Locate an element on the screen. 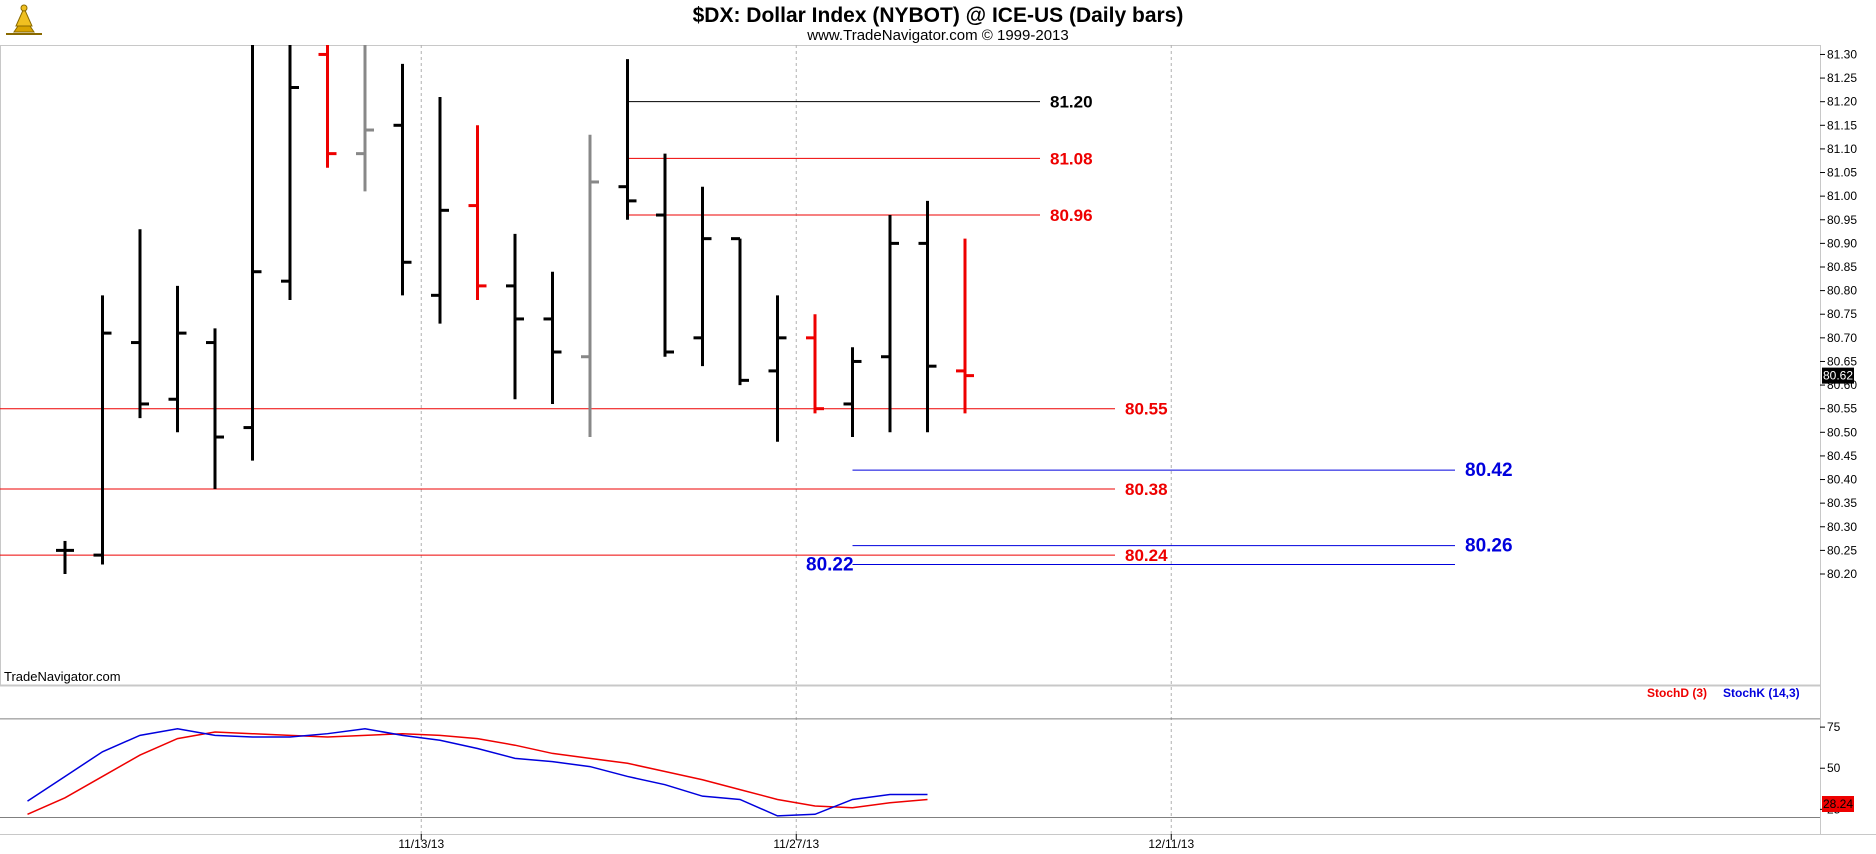  price-tick-label: 80.40 is located at coordinates (1842, 480).